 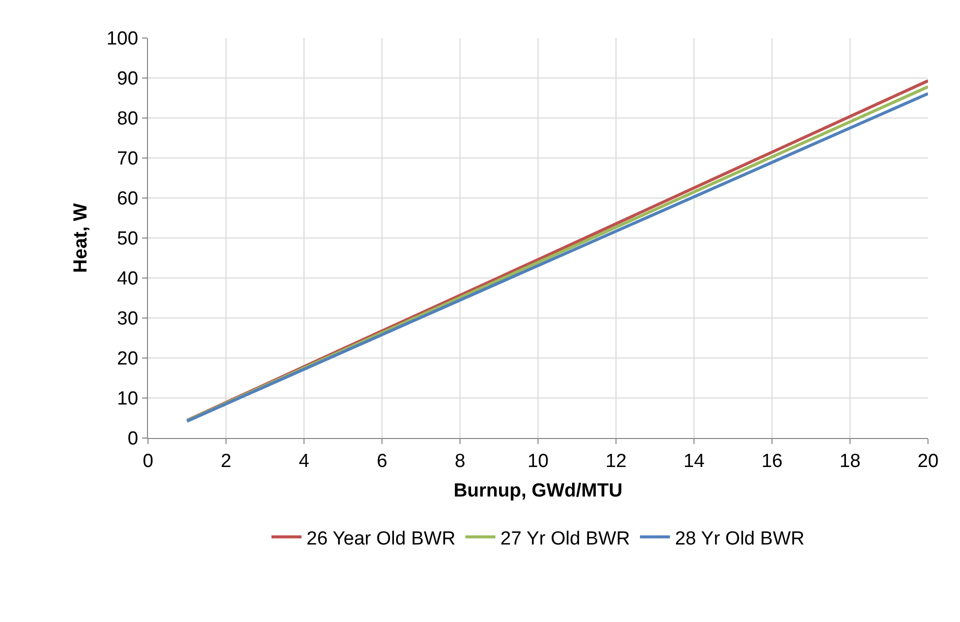 I want to click on y-tick-label: 0, so click(x=133, y=439).